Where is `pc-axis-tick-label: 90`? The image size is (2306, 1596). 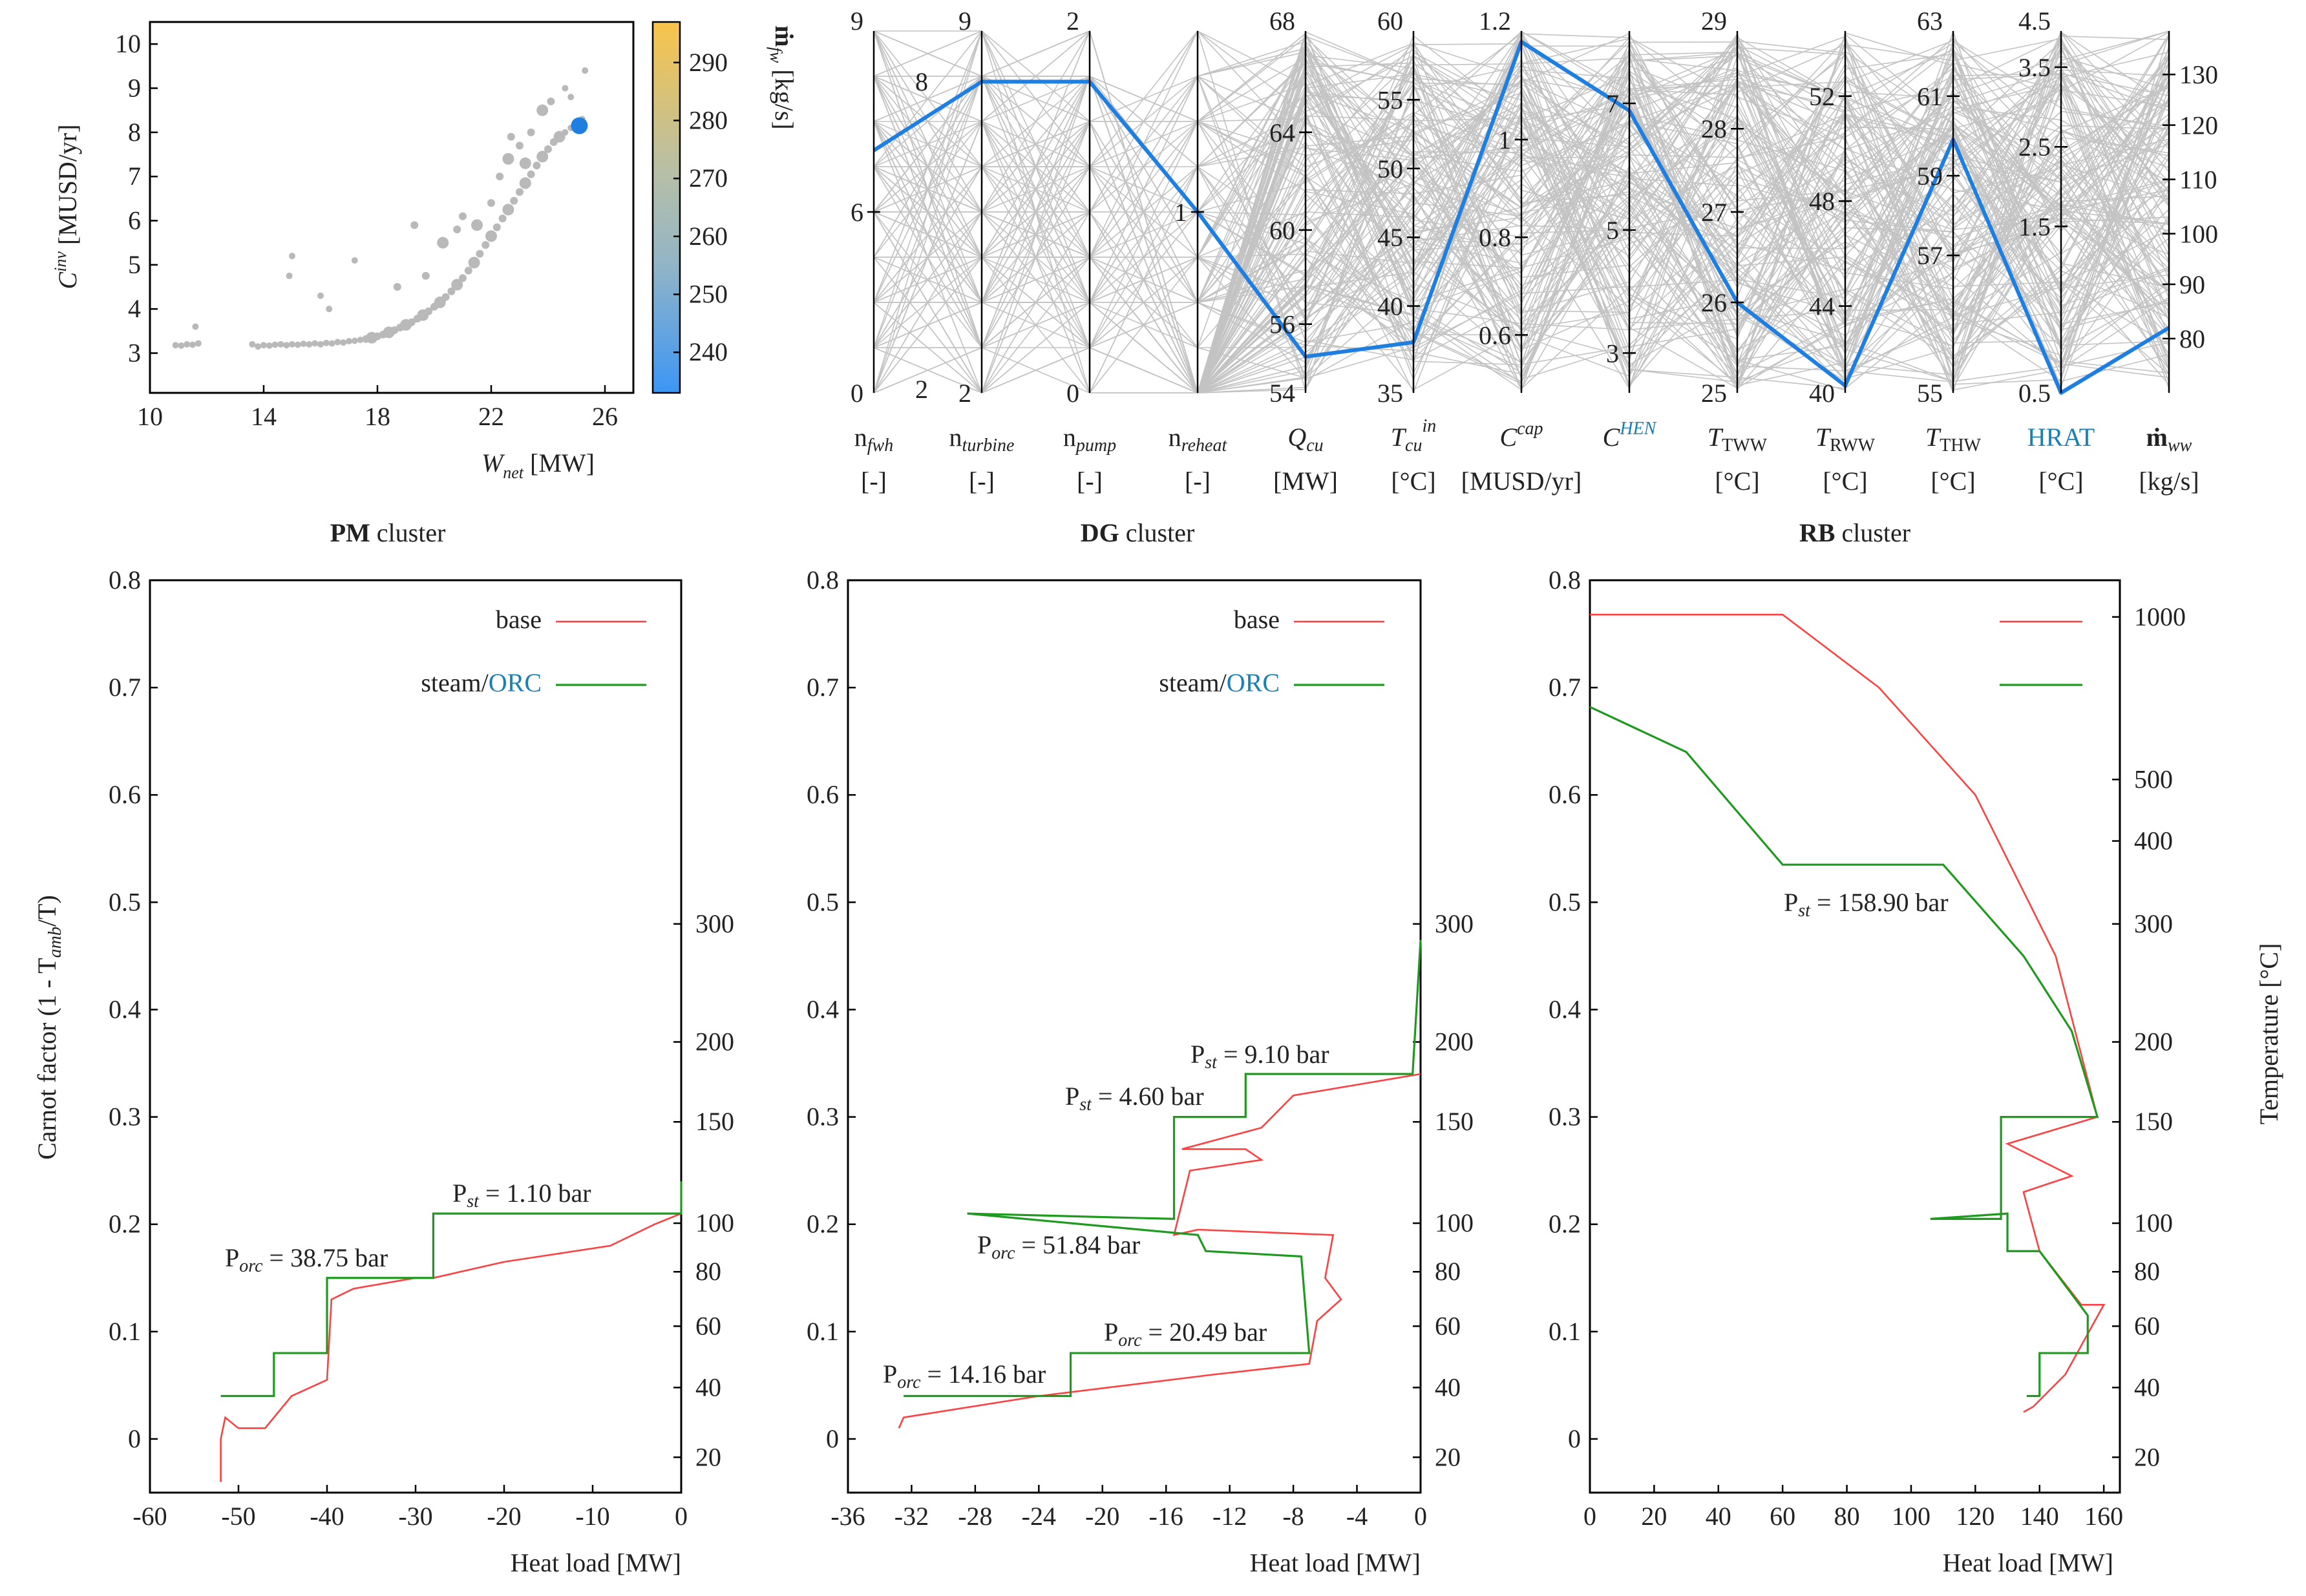
pc-axis-tick-label: 90 is located at coordinates (2192, 284).